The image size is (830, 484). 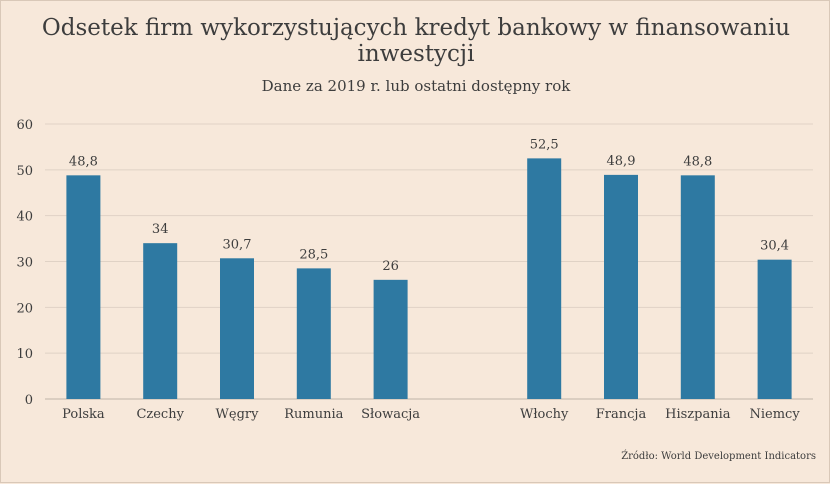 What do you see at coordinates (238, 414) in the screenshot?
I see `x-tick-label: Węgry` at bounding box center [238, 414].